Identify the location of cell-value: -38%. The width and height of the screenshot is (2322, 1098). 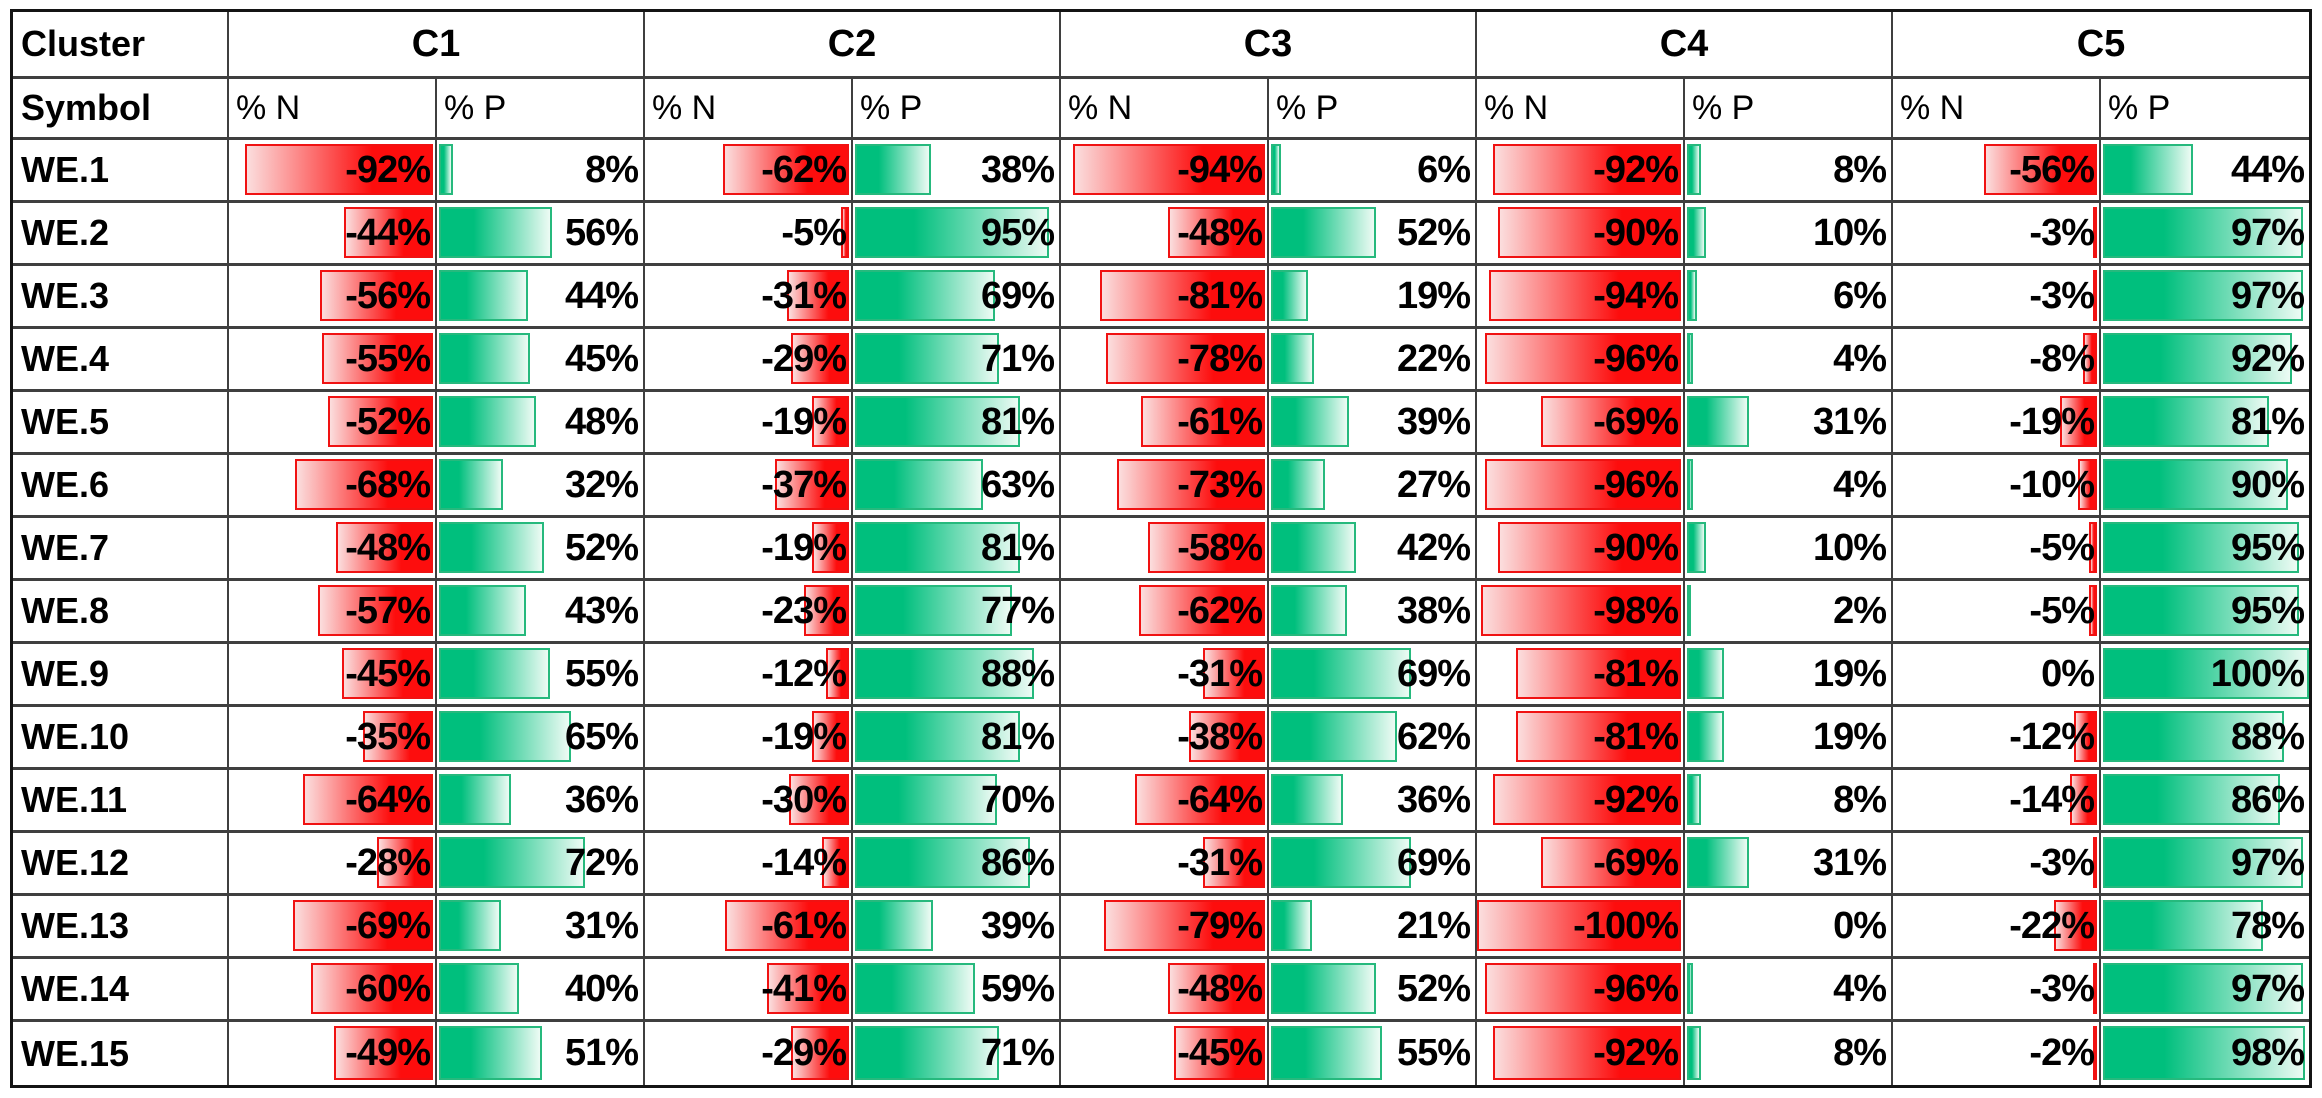
(1220, 736).